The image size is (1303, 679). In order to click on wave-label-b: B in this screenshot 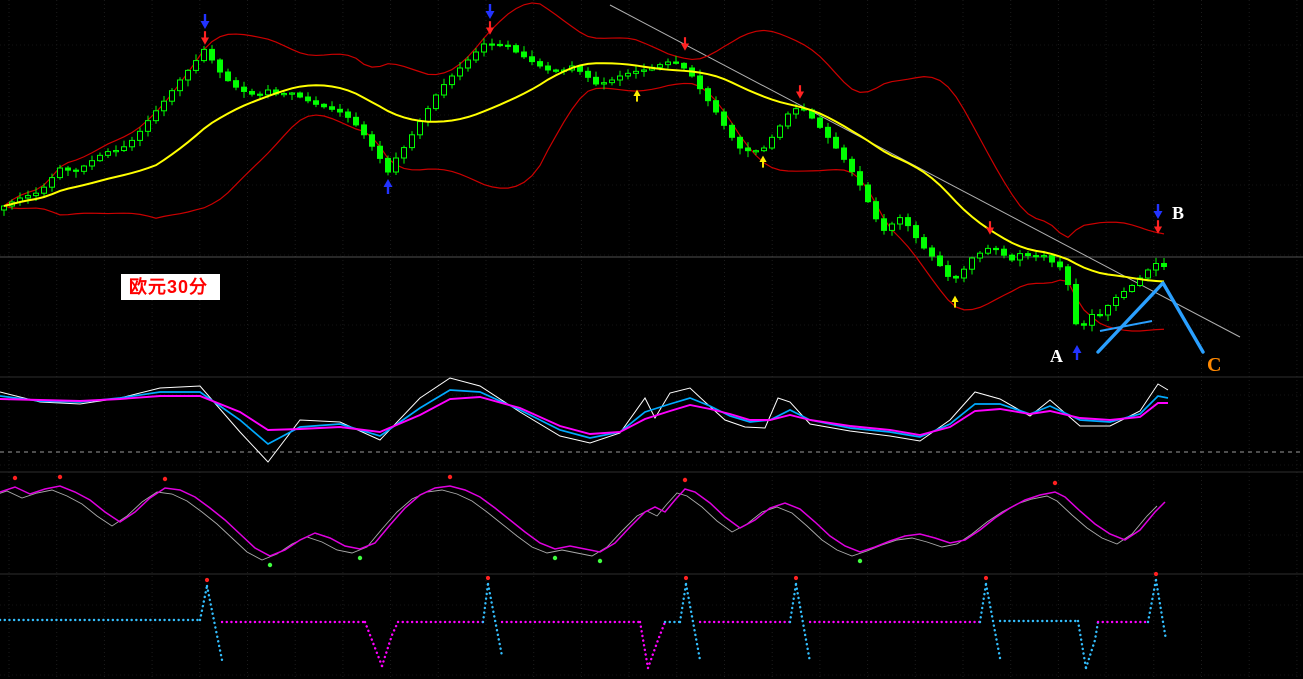, I will do `click(1178, 213)`.